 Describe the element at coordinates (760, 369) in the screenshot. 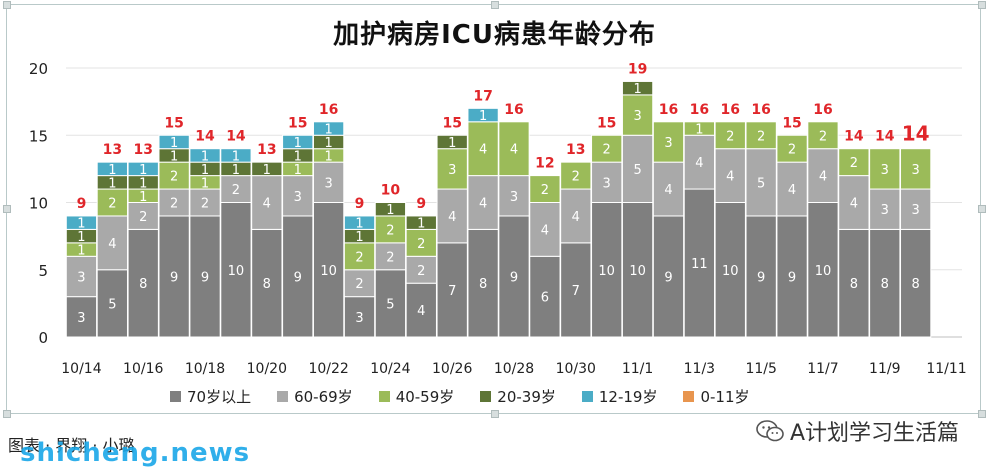

I see `x-tick-label: 11/5` at that location.